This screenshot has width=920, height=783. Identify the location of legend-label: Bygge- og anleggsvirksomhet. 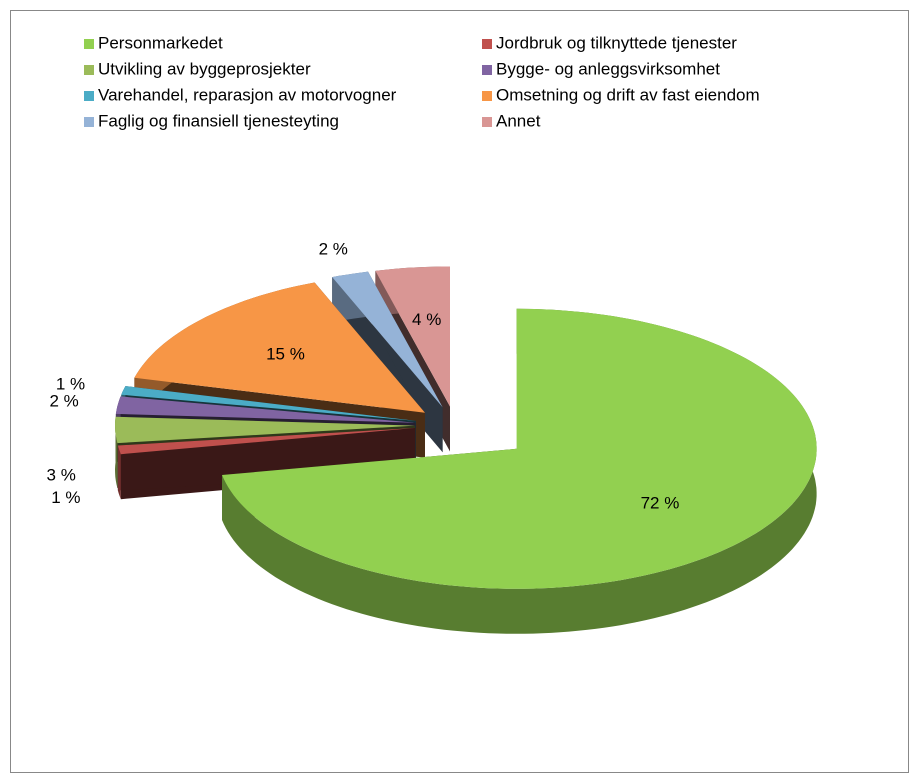
(608, 68).